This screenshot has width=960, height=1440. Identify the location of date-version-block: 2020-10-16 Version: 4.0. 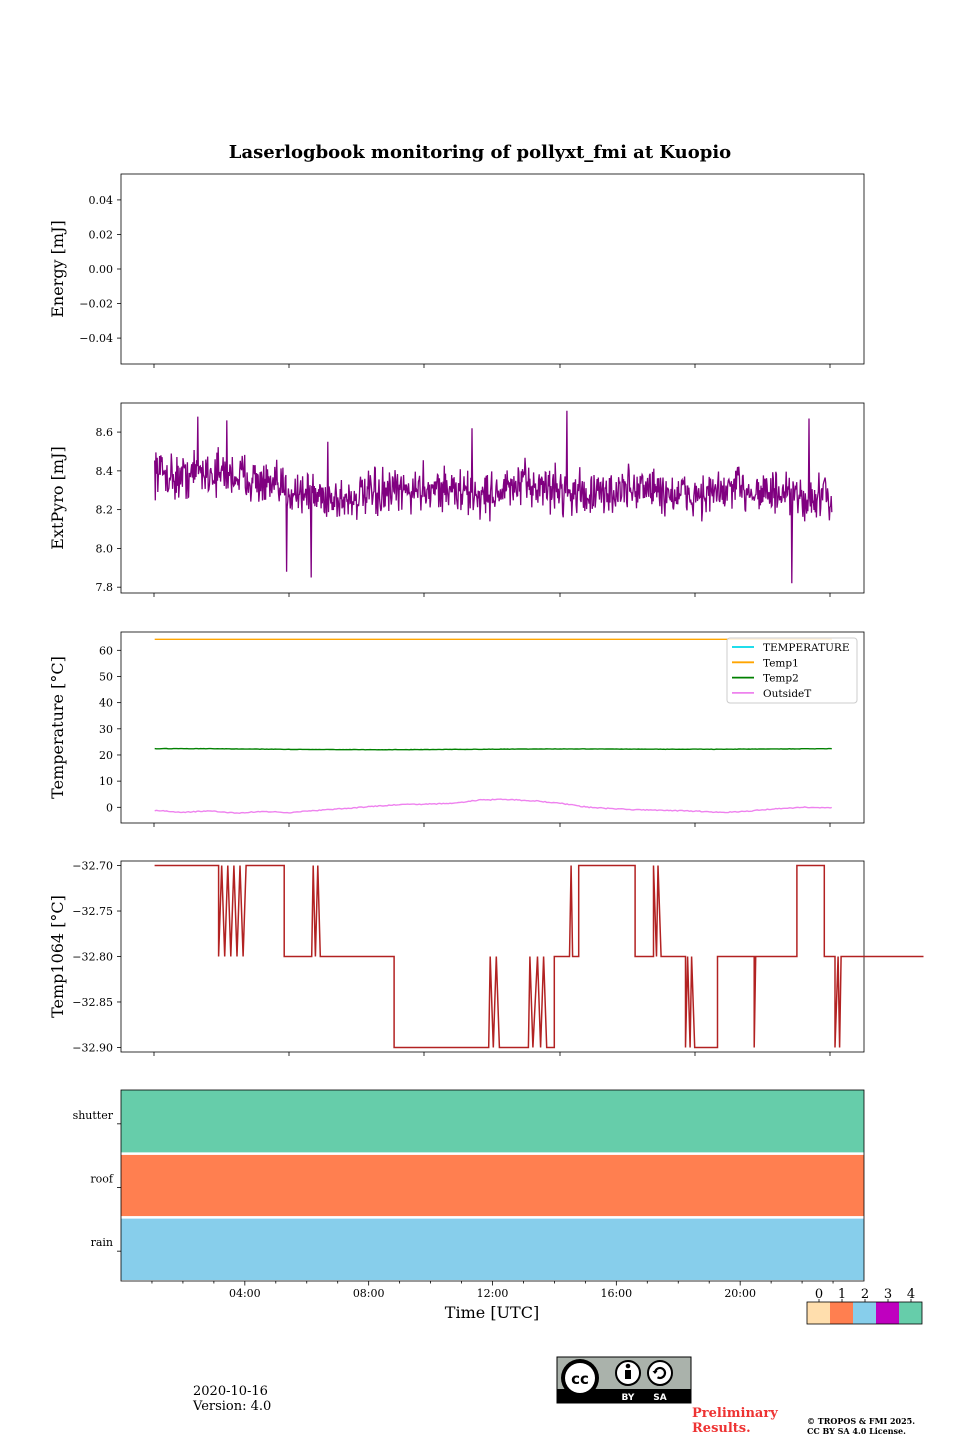
(232, 1399).